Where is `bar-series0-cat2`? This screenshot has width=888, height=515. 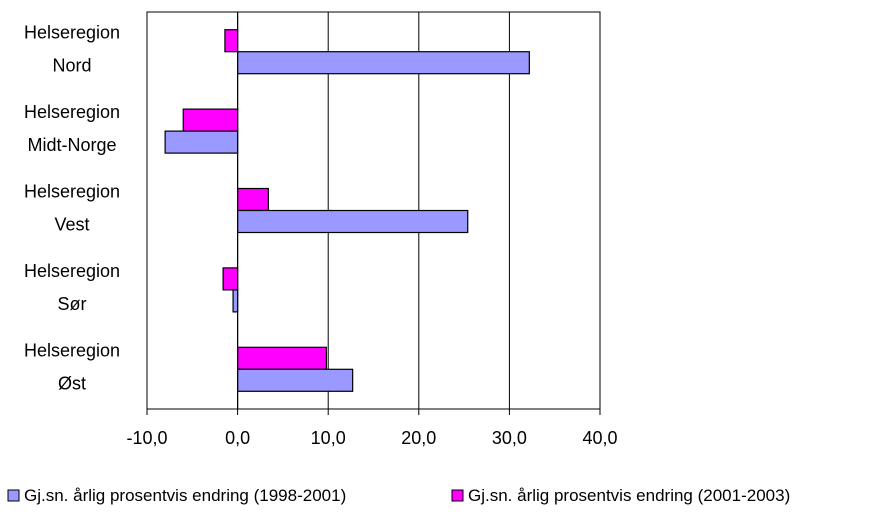 bar-series0-cat2 is located at coordinates (353, 221).